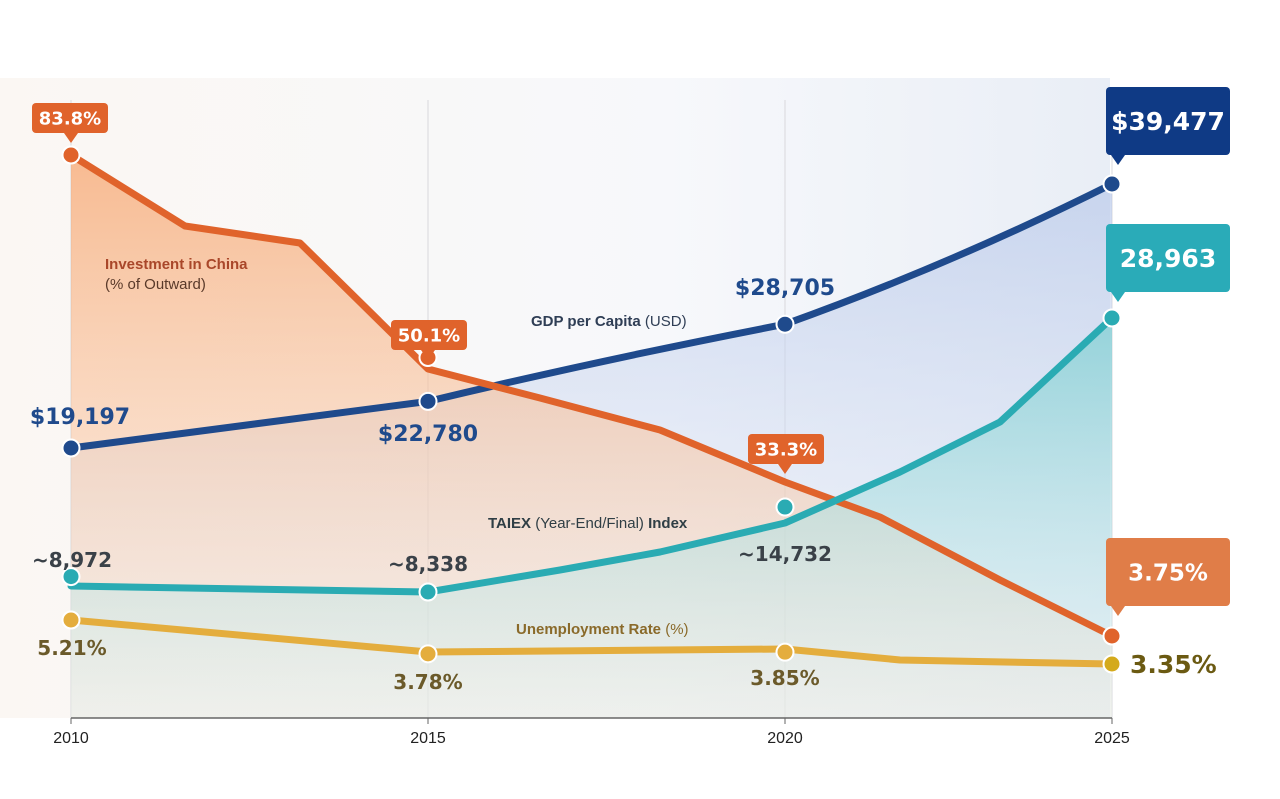 The width and height of the screenshot is (1280, 799). I want to click on point-gdp-2025, so click(1112, 184).